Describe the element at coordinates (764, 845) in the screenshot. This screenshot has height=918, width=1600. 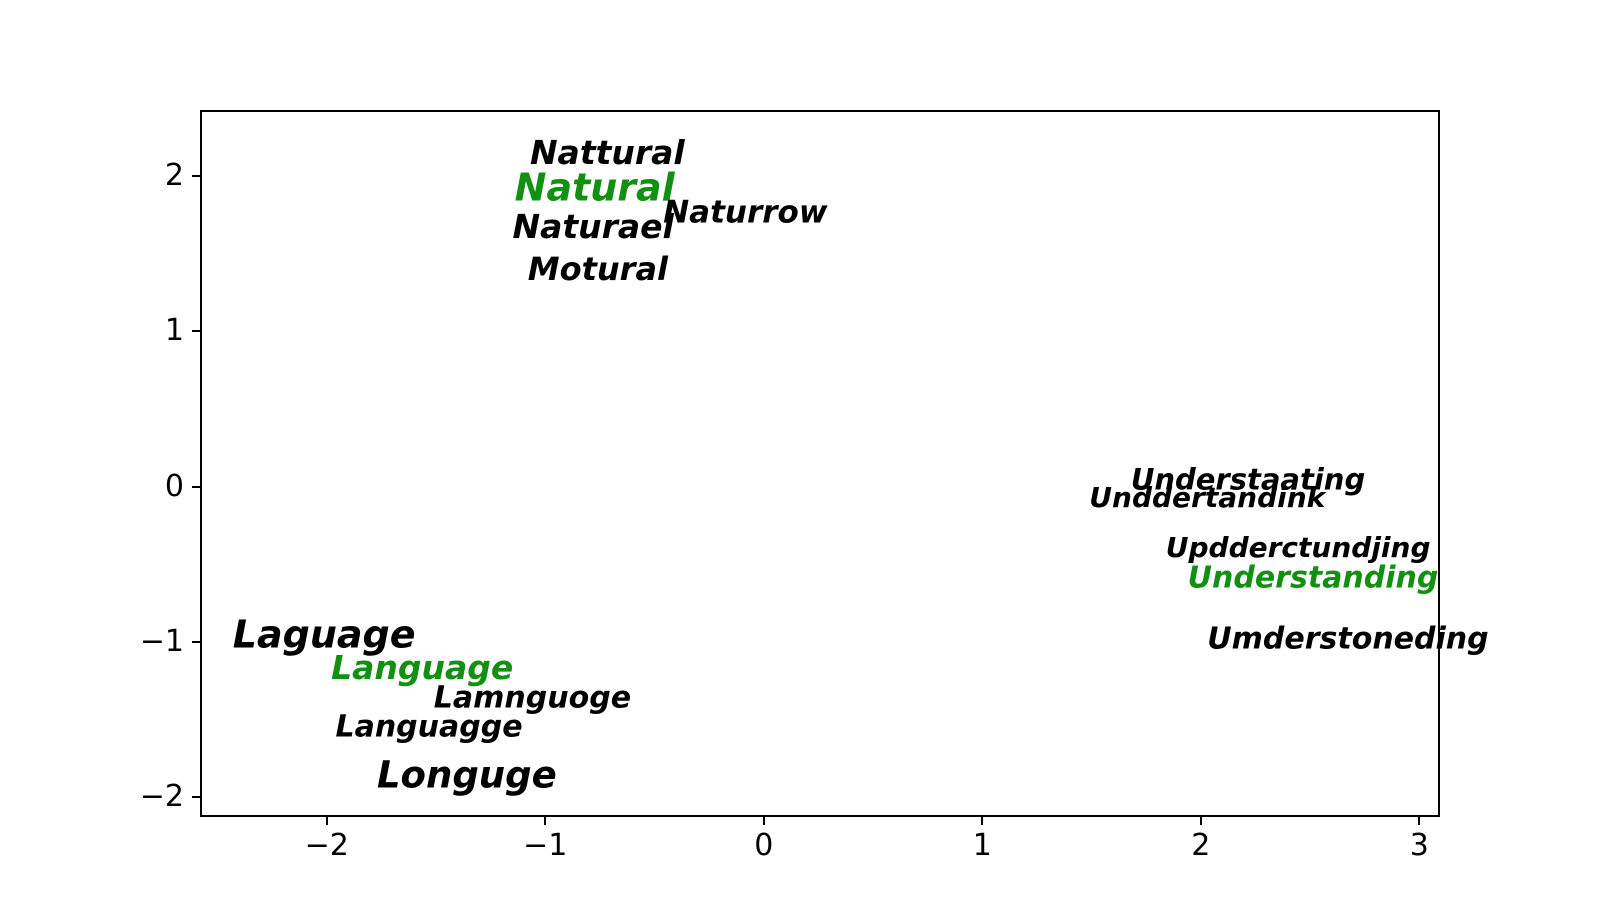
I see `x-tick-label: 0` at that location.